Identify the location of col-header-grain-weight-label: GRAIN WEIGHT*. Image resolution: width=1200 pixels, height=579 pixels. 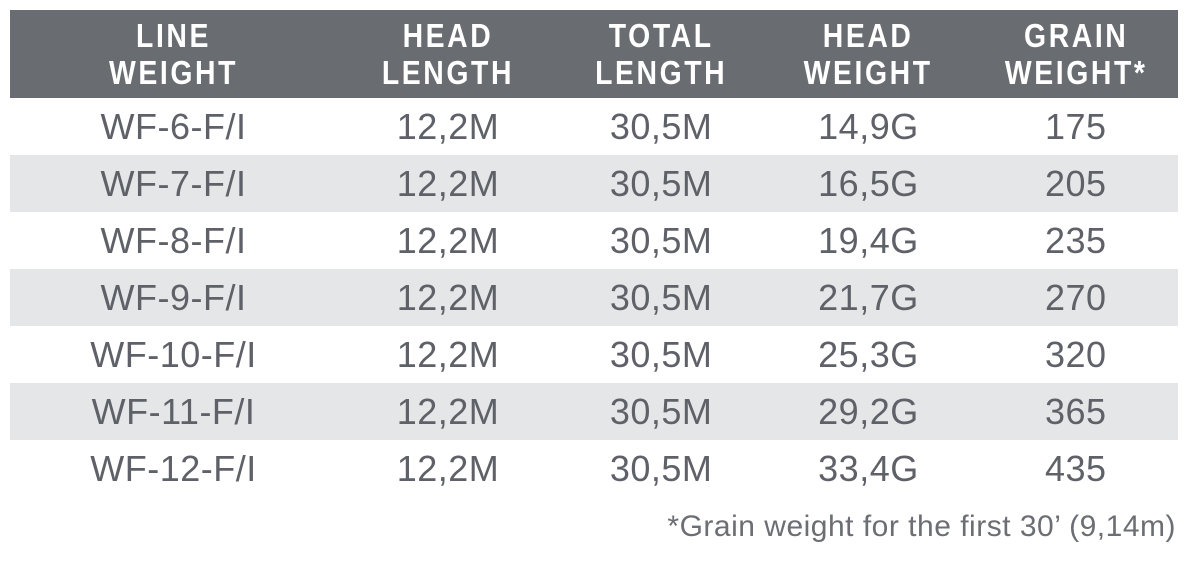
(1076, 54).